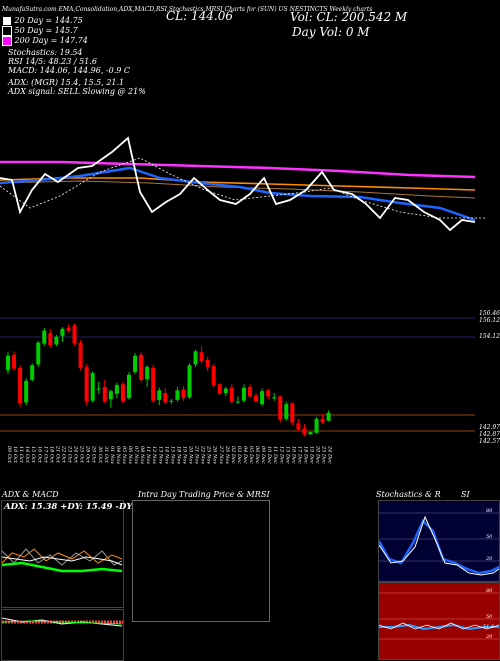 This screenshot has height=661, width=500. I want to click on date-tick-label: 15 Nov, so click(172, 455).